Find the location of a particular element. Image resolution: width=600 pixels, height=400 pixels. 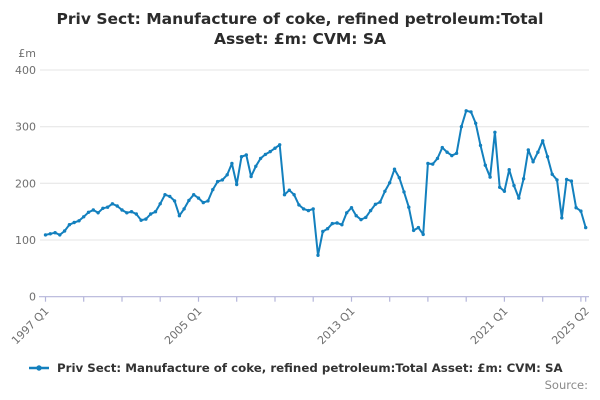

svg-text: £m is located at coordinates (27, 53).